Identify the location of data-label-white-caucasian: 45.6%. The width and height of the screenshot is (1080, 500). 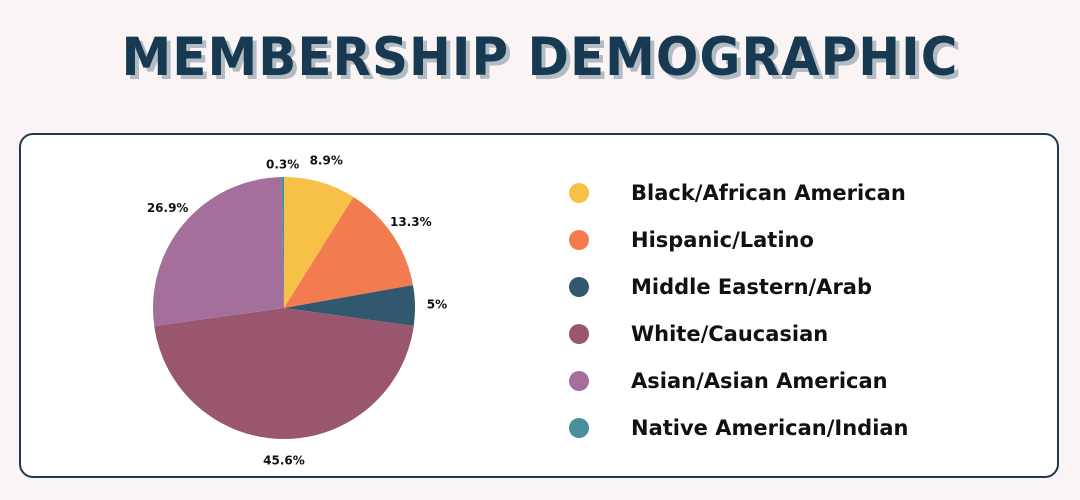
(284, 461).